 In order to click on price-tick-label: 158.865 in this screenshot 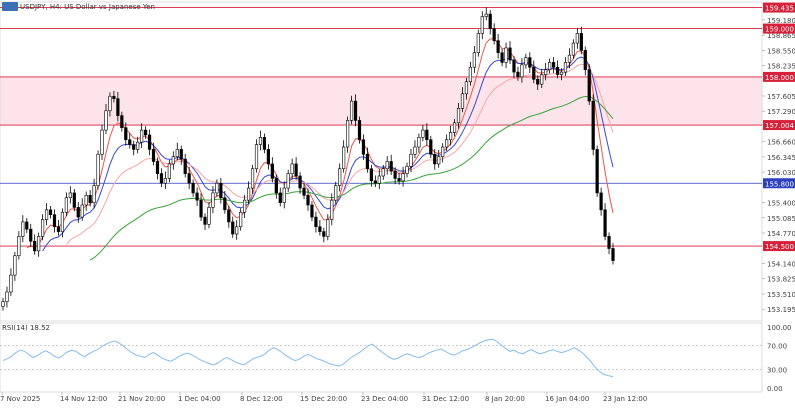, I will do `click(781, 36)`.